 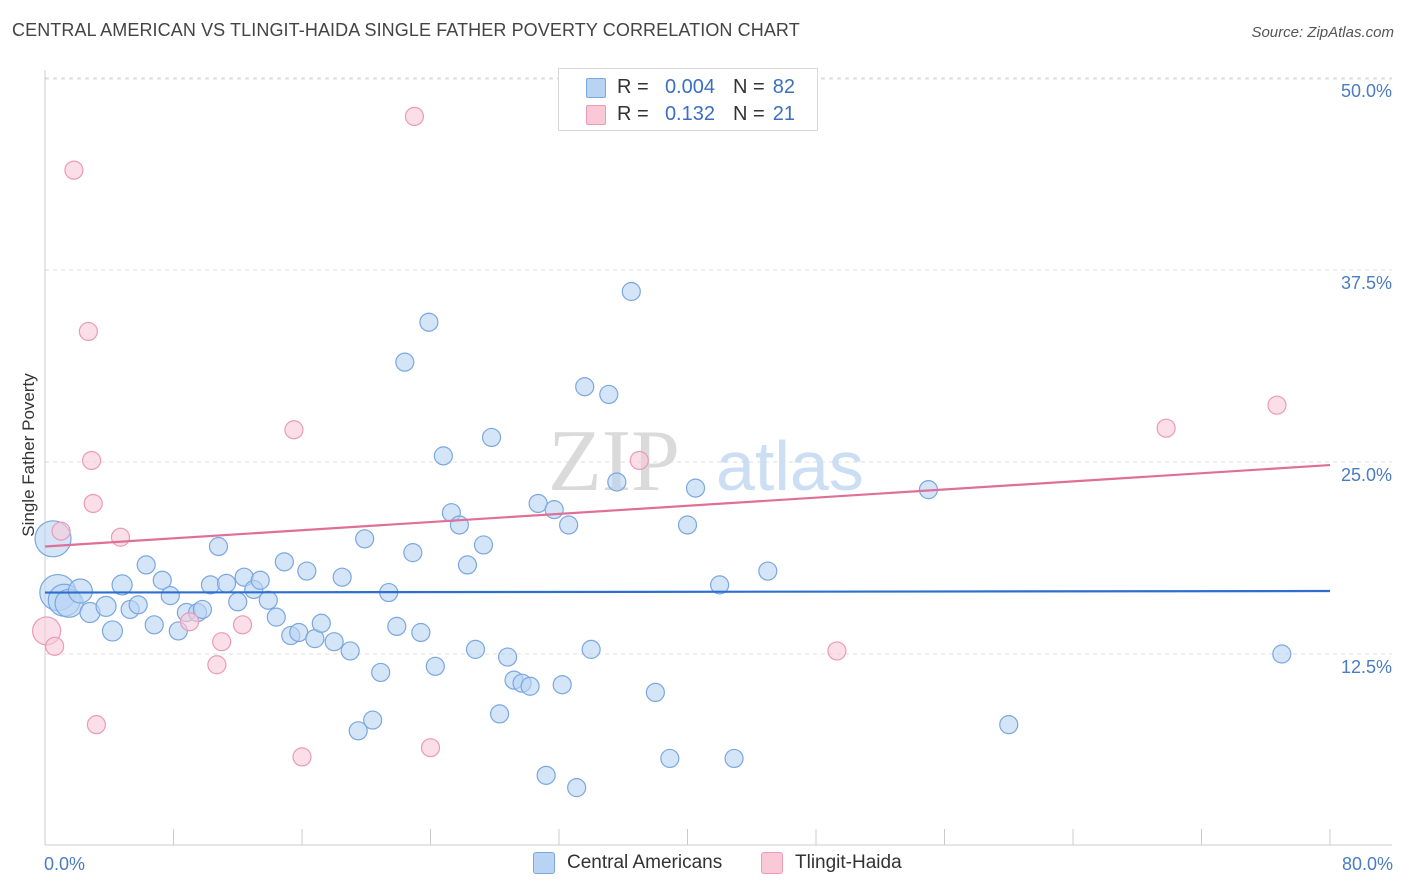 I want to click on n-value: 82, so click(x=783, y=86).